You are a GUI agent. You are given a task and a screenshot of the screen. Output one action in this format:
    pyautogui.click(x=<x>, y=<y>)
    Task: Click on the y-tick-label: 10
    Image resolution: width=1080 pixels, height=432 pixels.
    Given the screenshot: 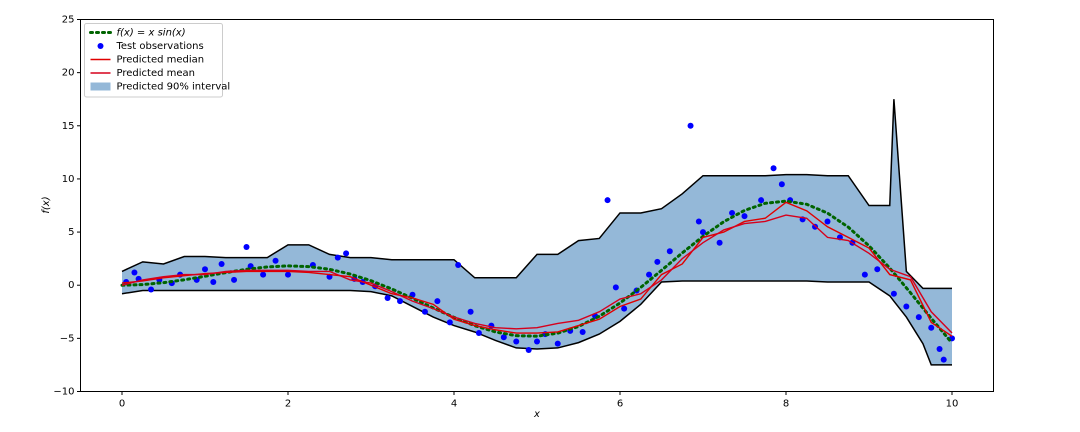 What is the action you would take?
    pyautogui.click(x=68, y=179)
    